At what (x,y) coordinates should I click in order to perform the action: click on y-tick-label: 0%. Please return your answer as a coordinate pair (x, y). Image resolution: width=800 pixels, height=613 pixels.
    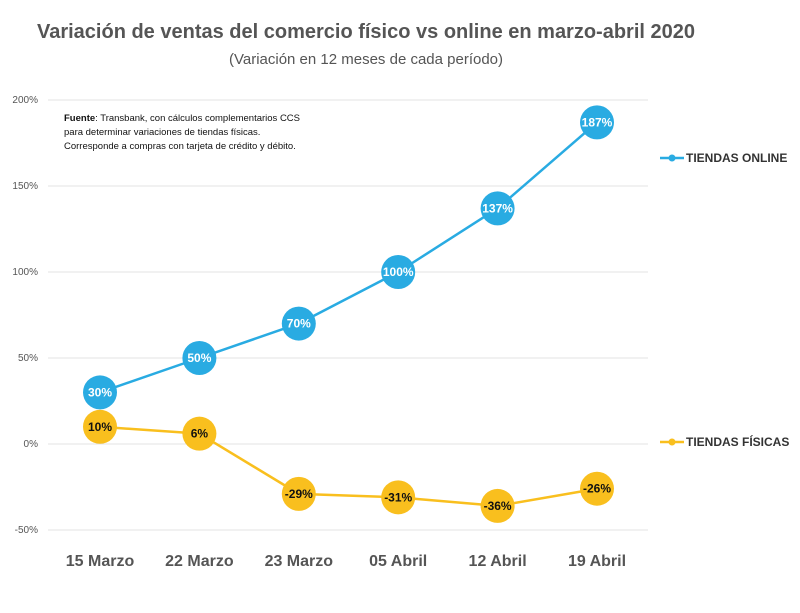
    Looking at the image, I should click on (31, 444).